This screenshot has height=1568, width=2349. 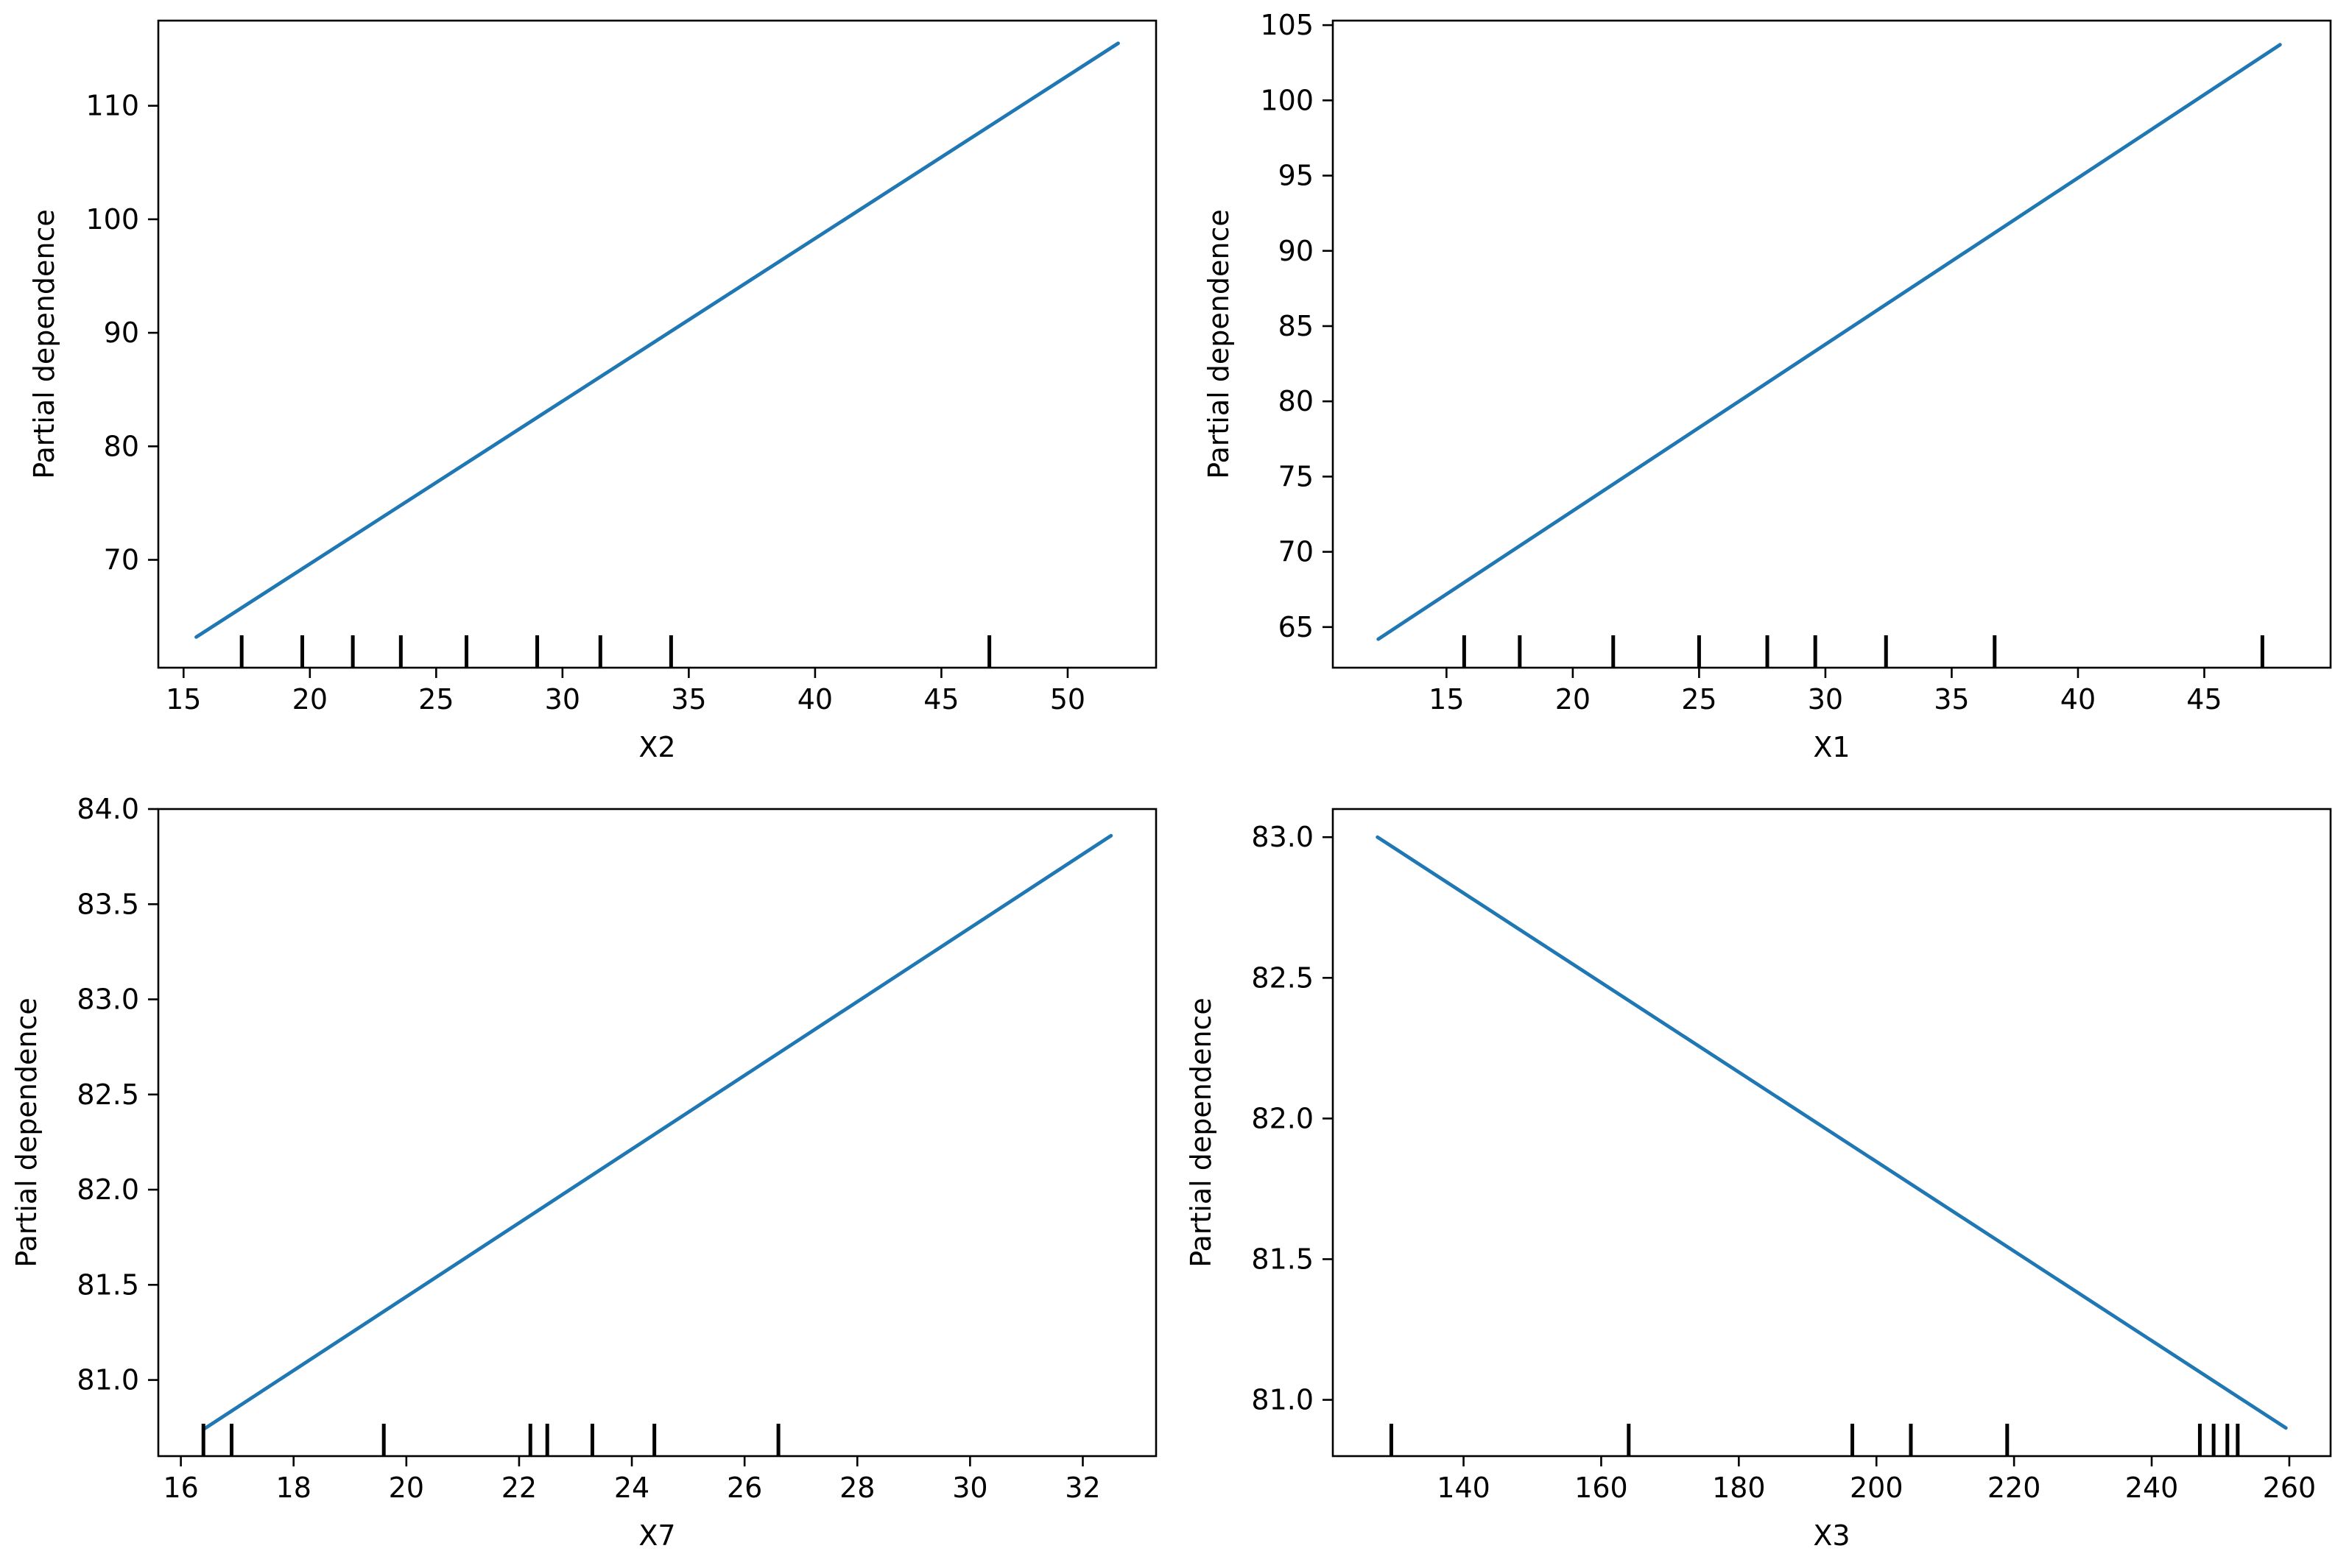 What do you see at coordinates (108, 904) in the screenshot?
I see `y-tick-label: 83.5` at bounding box center [108, 904].